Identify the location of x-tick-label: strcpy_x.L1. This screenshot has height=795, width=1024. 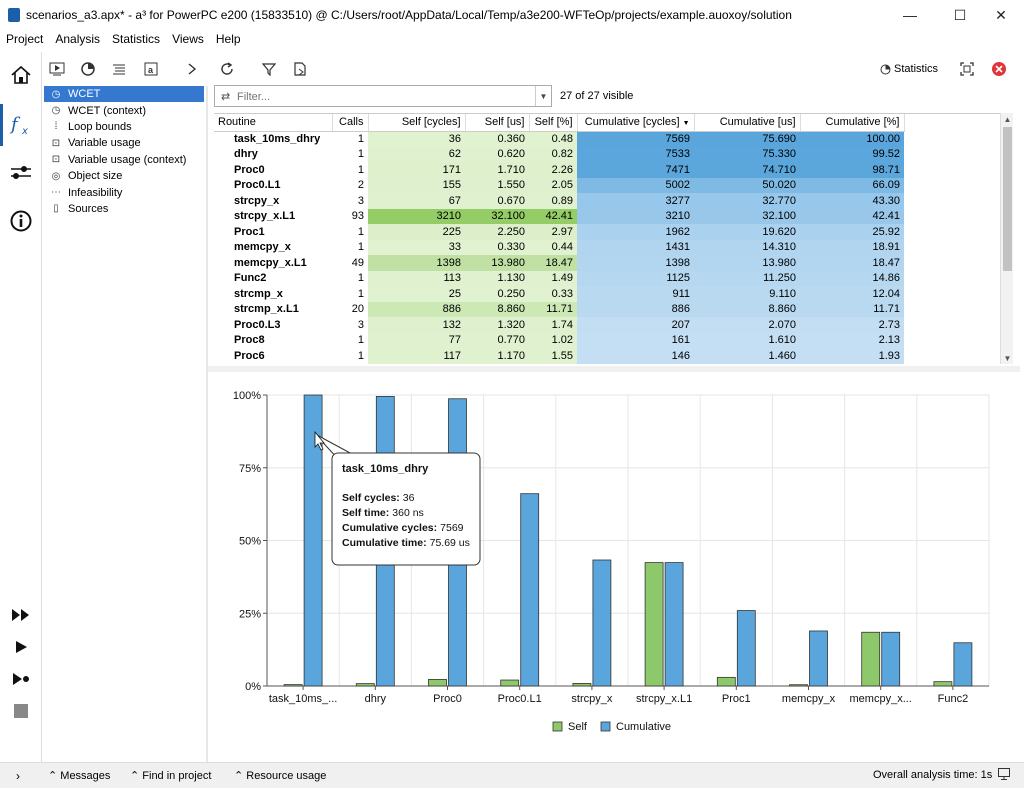
(664, 699).